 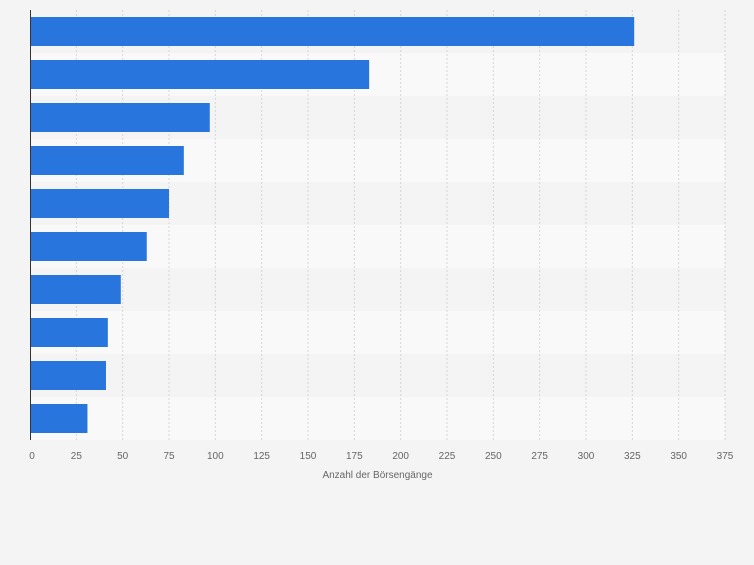 I want to click on x-tick-label: 150, so click(x=308, y=456).